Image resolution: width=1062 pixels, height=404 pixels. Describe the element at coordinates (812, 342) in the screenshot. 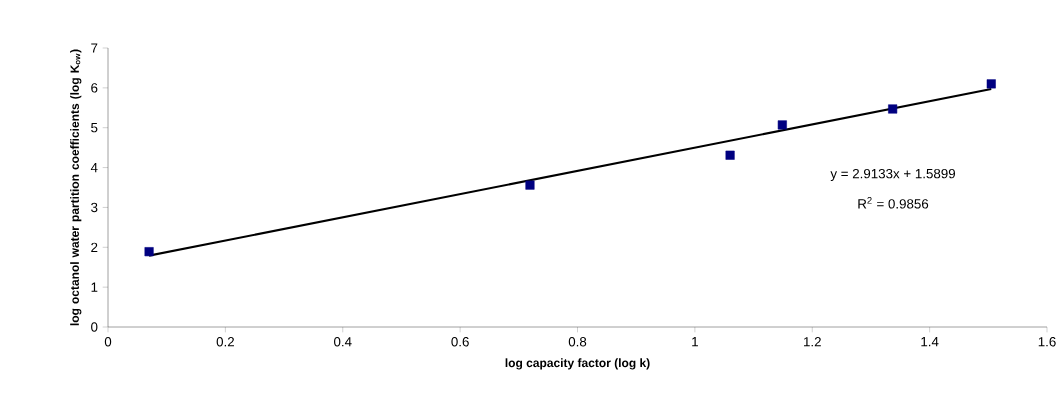

I see `x-tick-label: 1.2` at that location.